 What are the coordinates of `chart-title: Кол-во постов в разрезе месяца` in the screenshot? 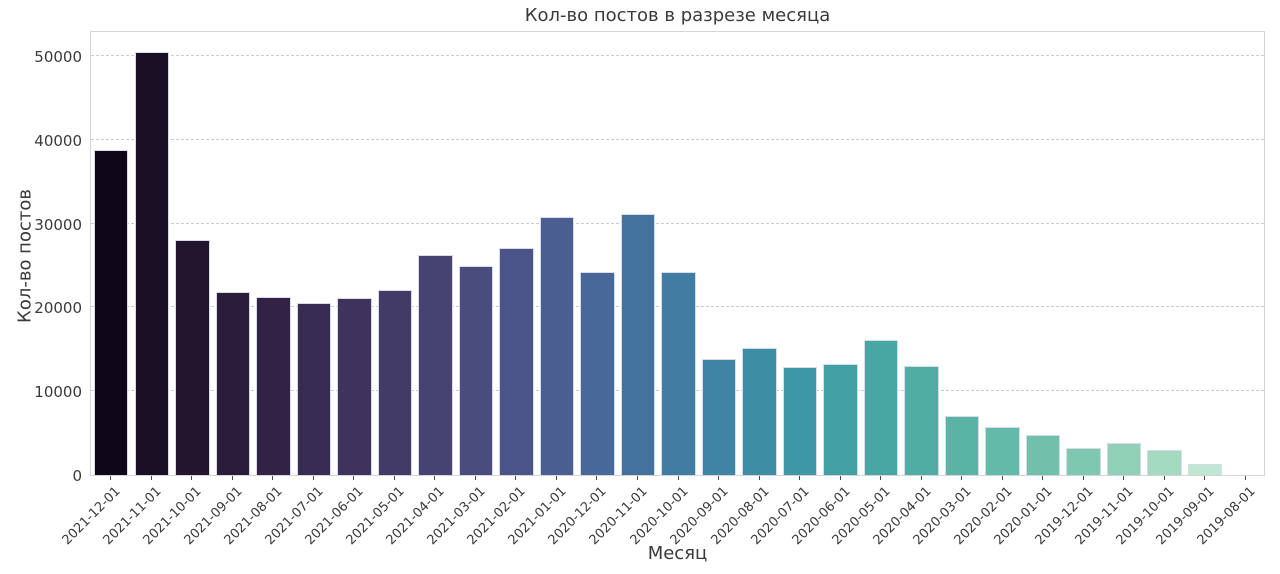 It's located at (677, 15).